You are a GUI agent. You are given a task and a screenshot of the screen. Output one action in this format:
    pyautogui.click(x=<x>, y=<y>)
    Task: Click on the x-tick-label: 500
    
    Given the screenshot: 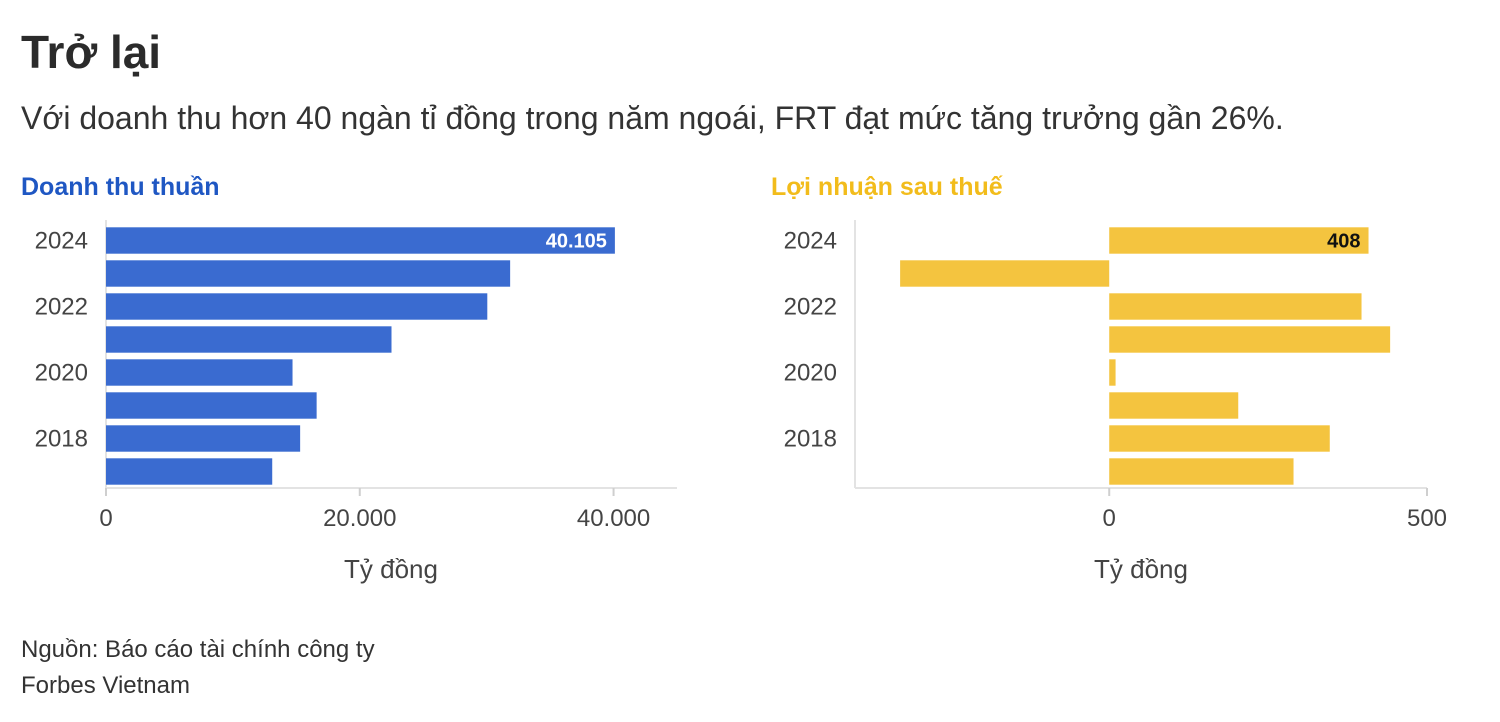 What is the action you would take?
    pyautogui.click(x=1427, y=518)
    